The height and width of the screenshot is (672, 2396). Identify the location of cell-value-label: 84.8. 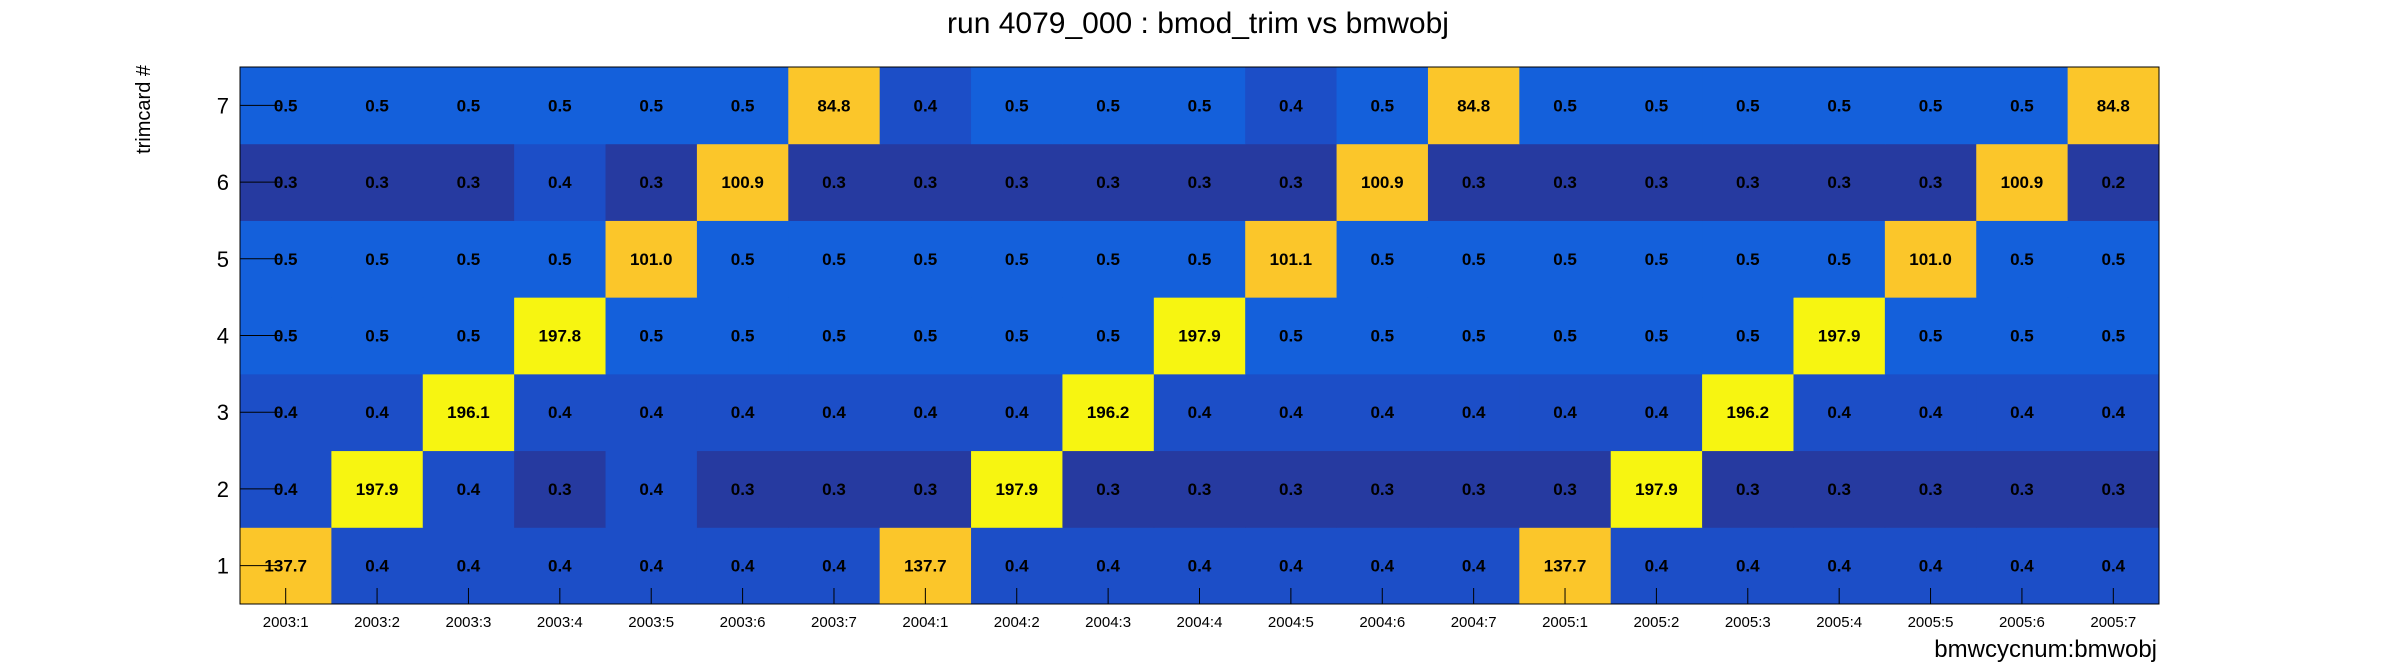
(1473, 105).